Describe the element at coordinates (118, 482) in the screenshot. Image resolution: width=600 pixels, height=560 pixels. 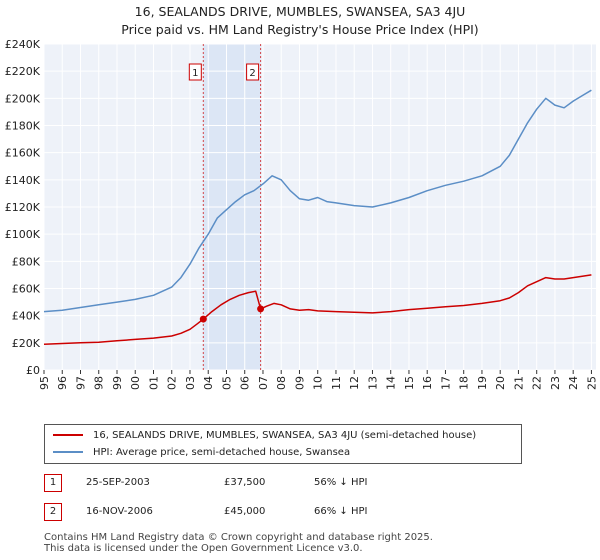
I see `transaction-date: 25-SEP-2003` at that location.